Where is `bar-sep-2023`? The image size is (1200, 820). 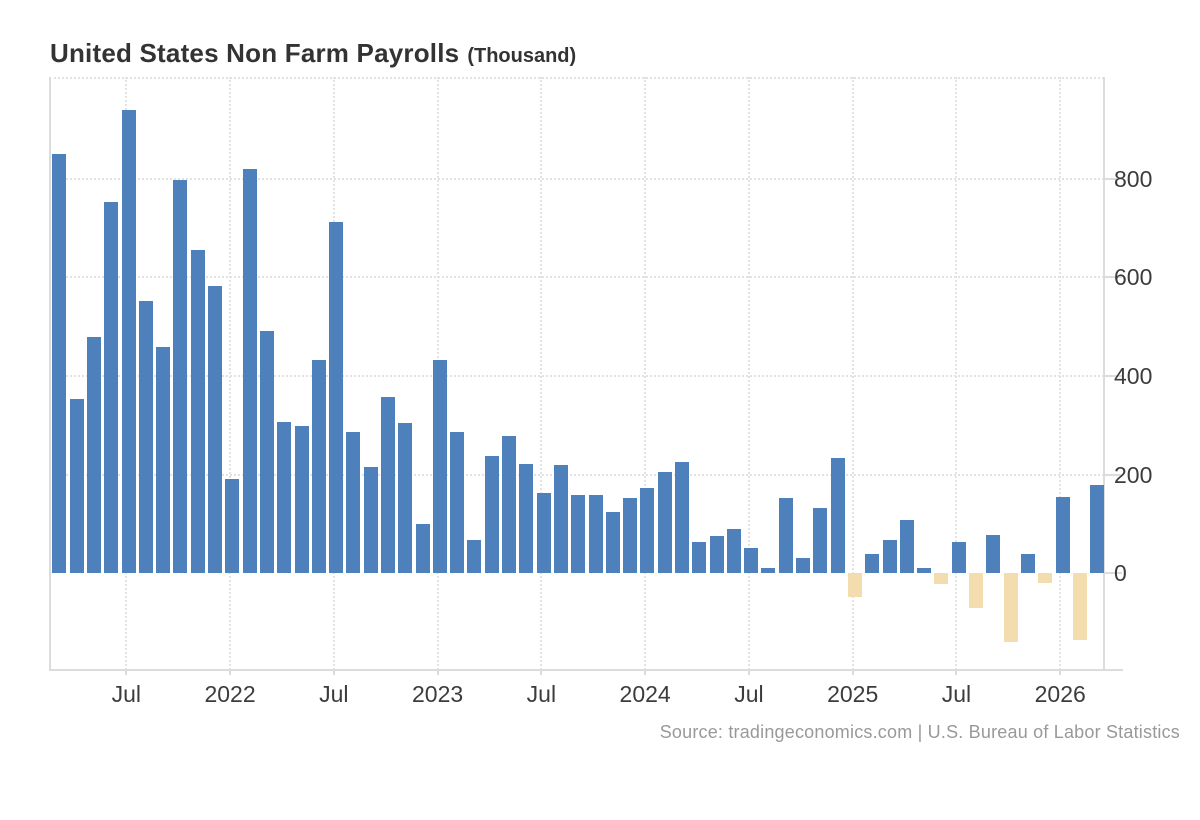
bar-sep-2023 is located at coordinates (578, 534).